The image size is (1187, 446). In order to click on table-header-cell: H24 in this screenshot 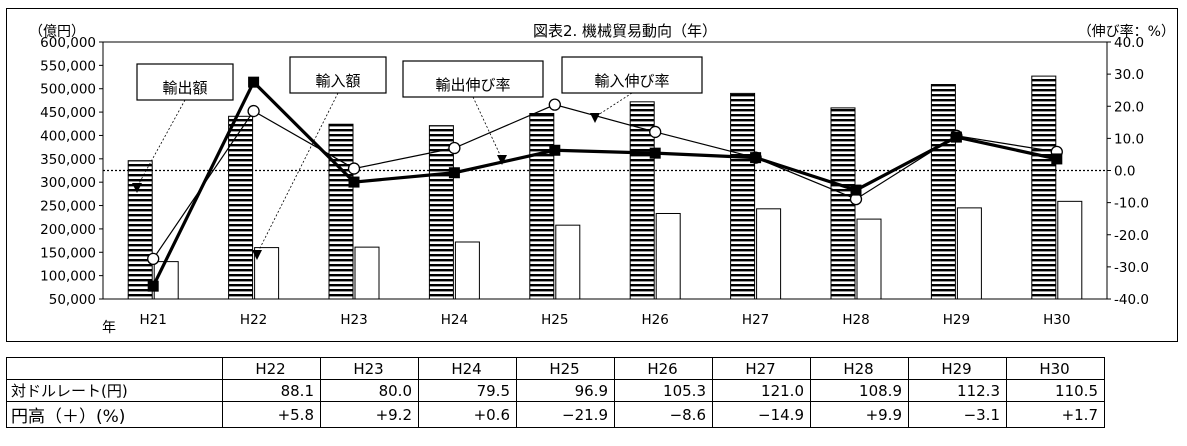, I will do `click(467, 368)`.